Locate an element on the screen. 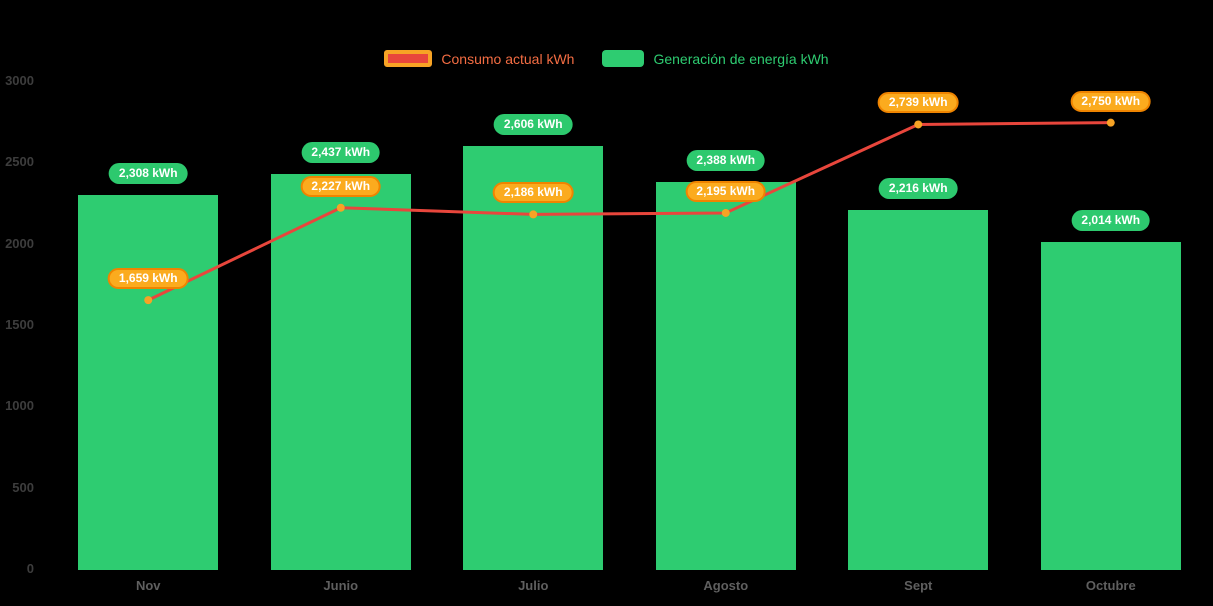  y-axis-tick-label: 1000 is located at coordinates (19, 406).